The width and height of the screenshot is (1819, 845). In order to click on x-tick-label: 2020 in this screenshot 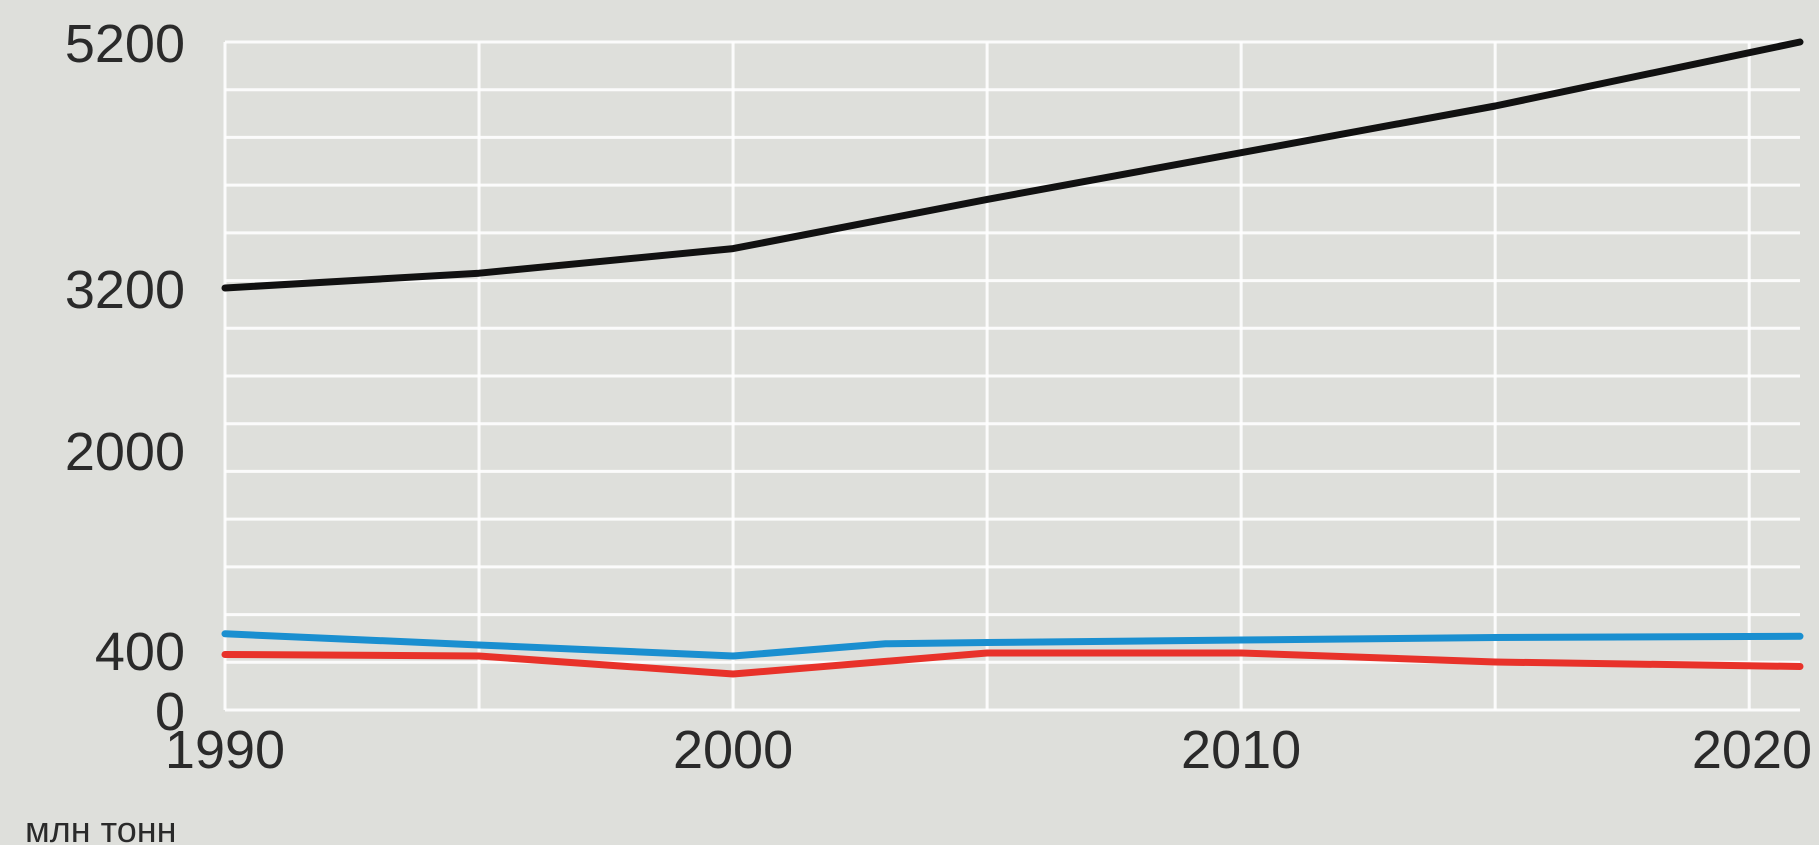, I will do `click(1752, 750)`.